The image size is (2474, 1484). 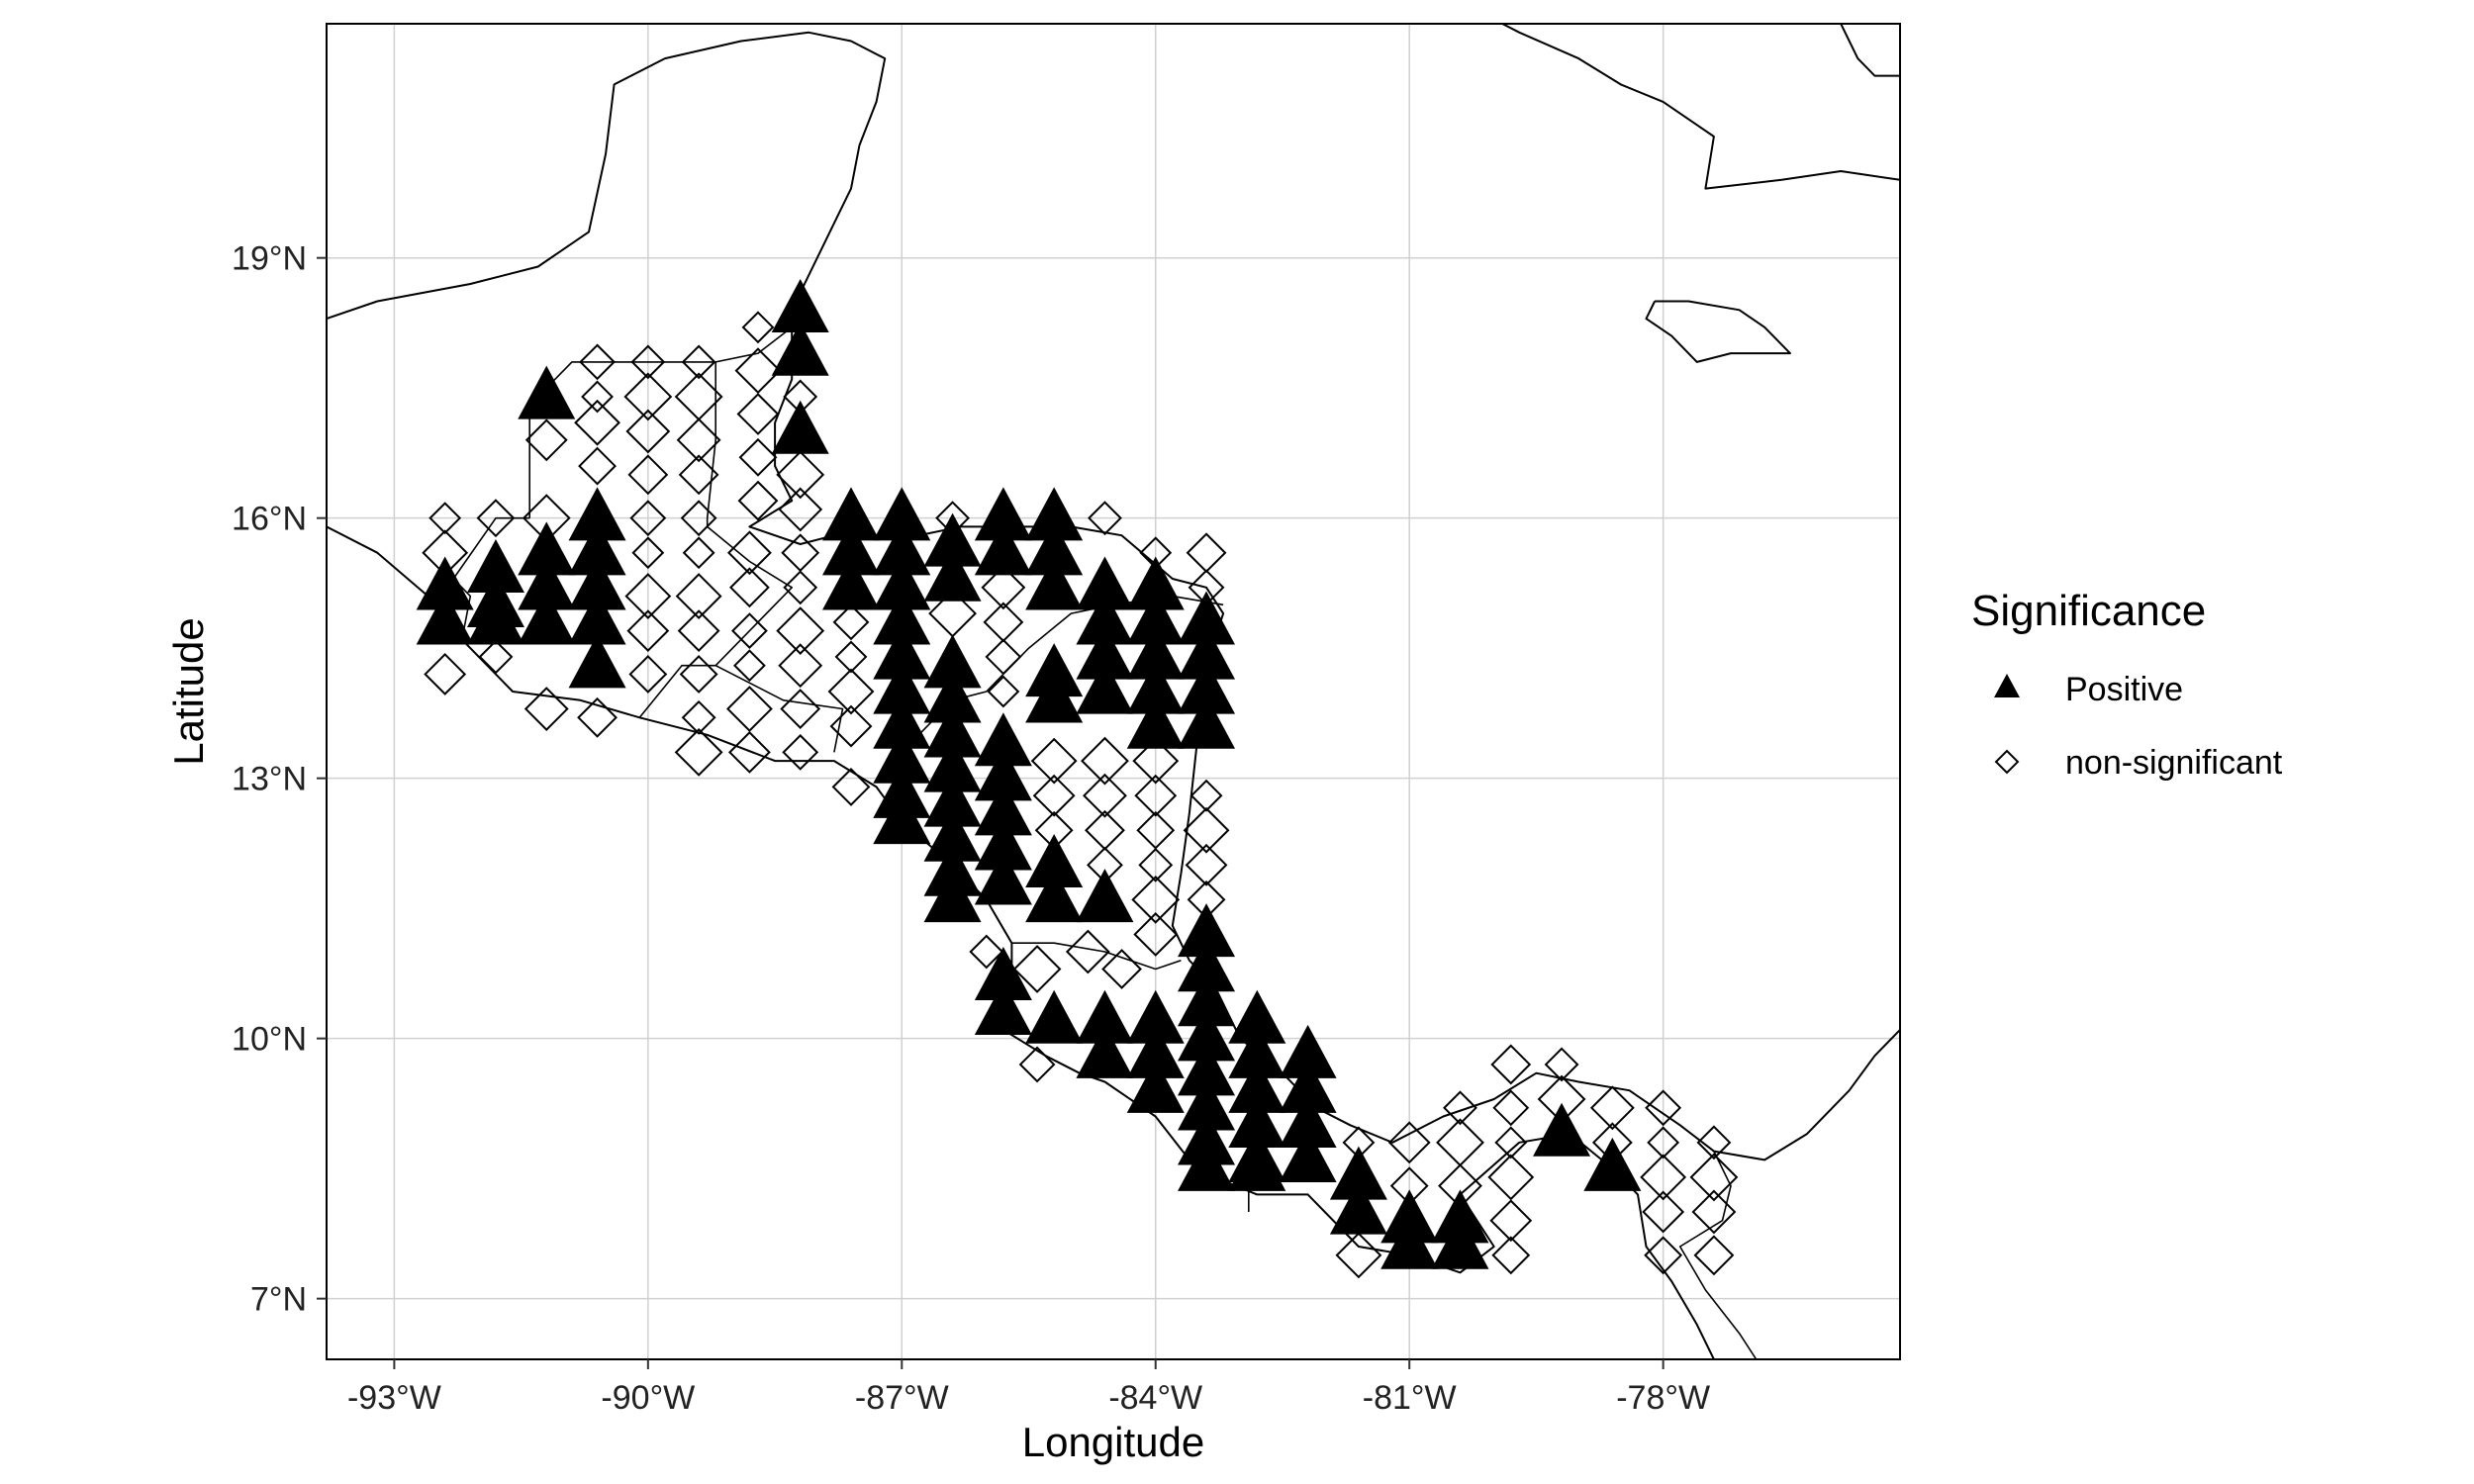 What do you see at coordinates (279, 1300) in the screenshot?
I see `y-tick-label: 7°N` at bounding box center [279, 1300].